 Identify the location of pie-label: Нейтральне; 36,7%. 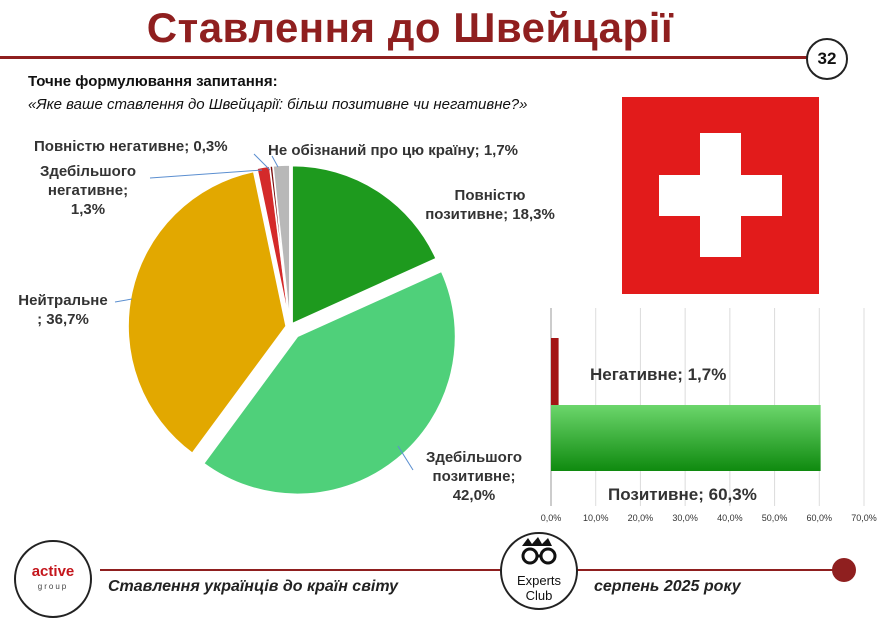
(62, 310).